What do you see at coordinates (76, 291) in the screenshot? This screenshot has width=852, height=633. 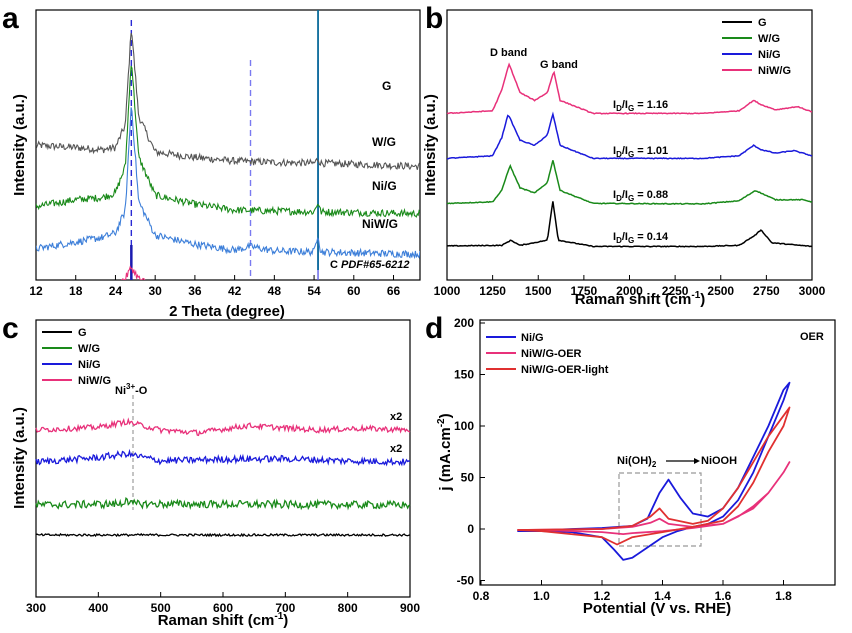 I see `xtick-0-tick-label: 18` at bounding box center [76, 291].